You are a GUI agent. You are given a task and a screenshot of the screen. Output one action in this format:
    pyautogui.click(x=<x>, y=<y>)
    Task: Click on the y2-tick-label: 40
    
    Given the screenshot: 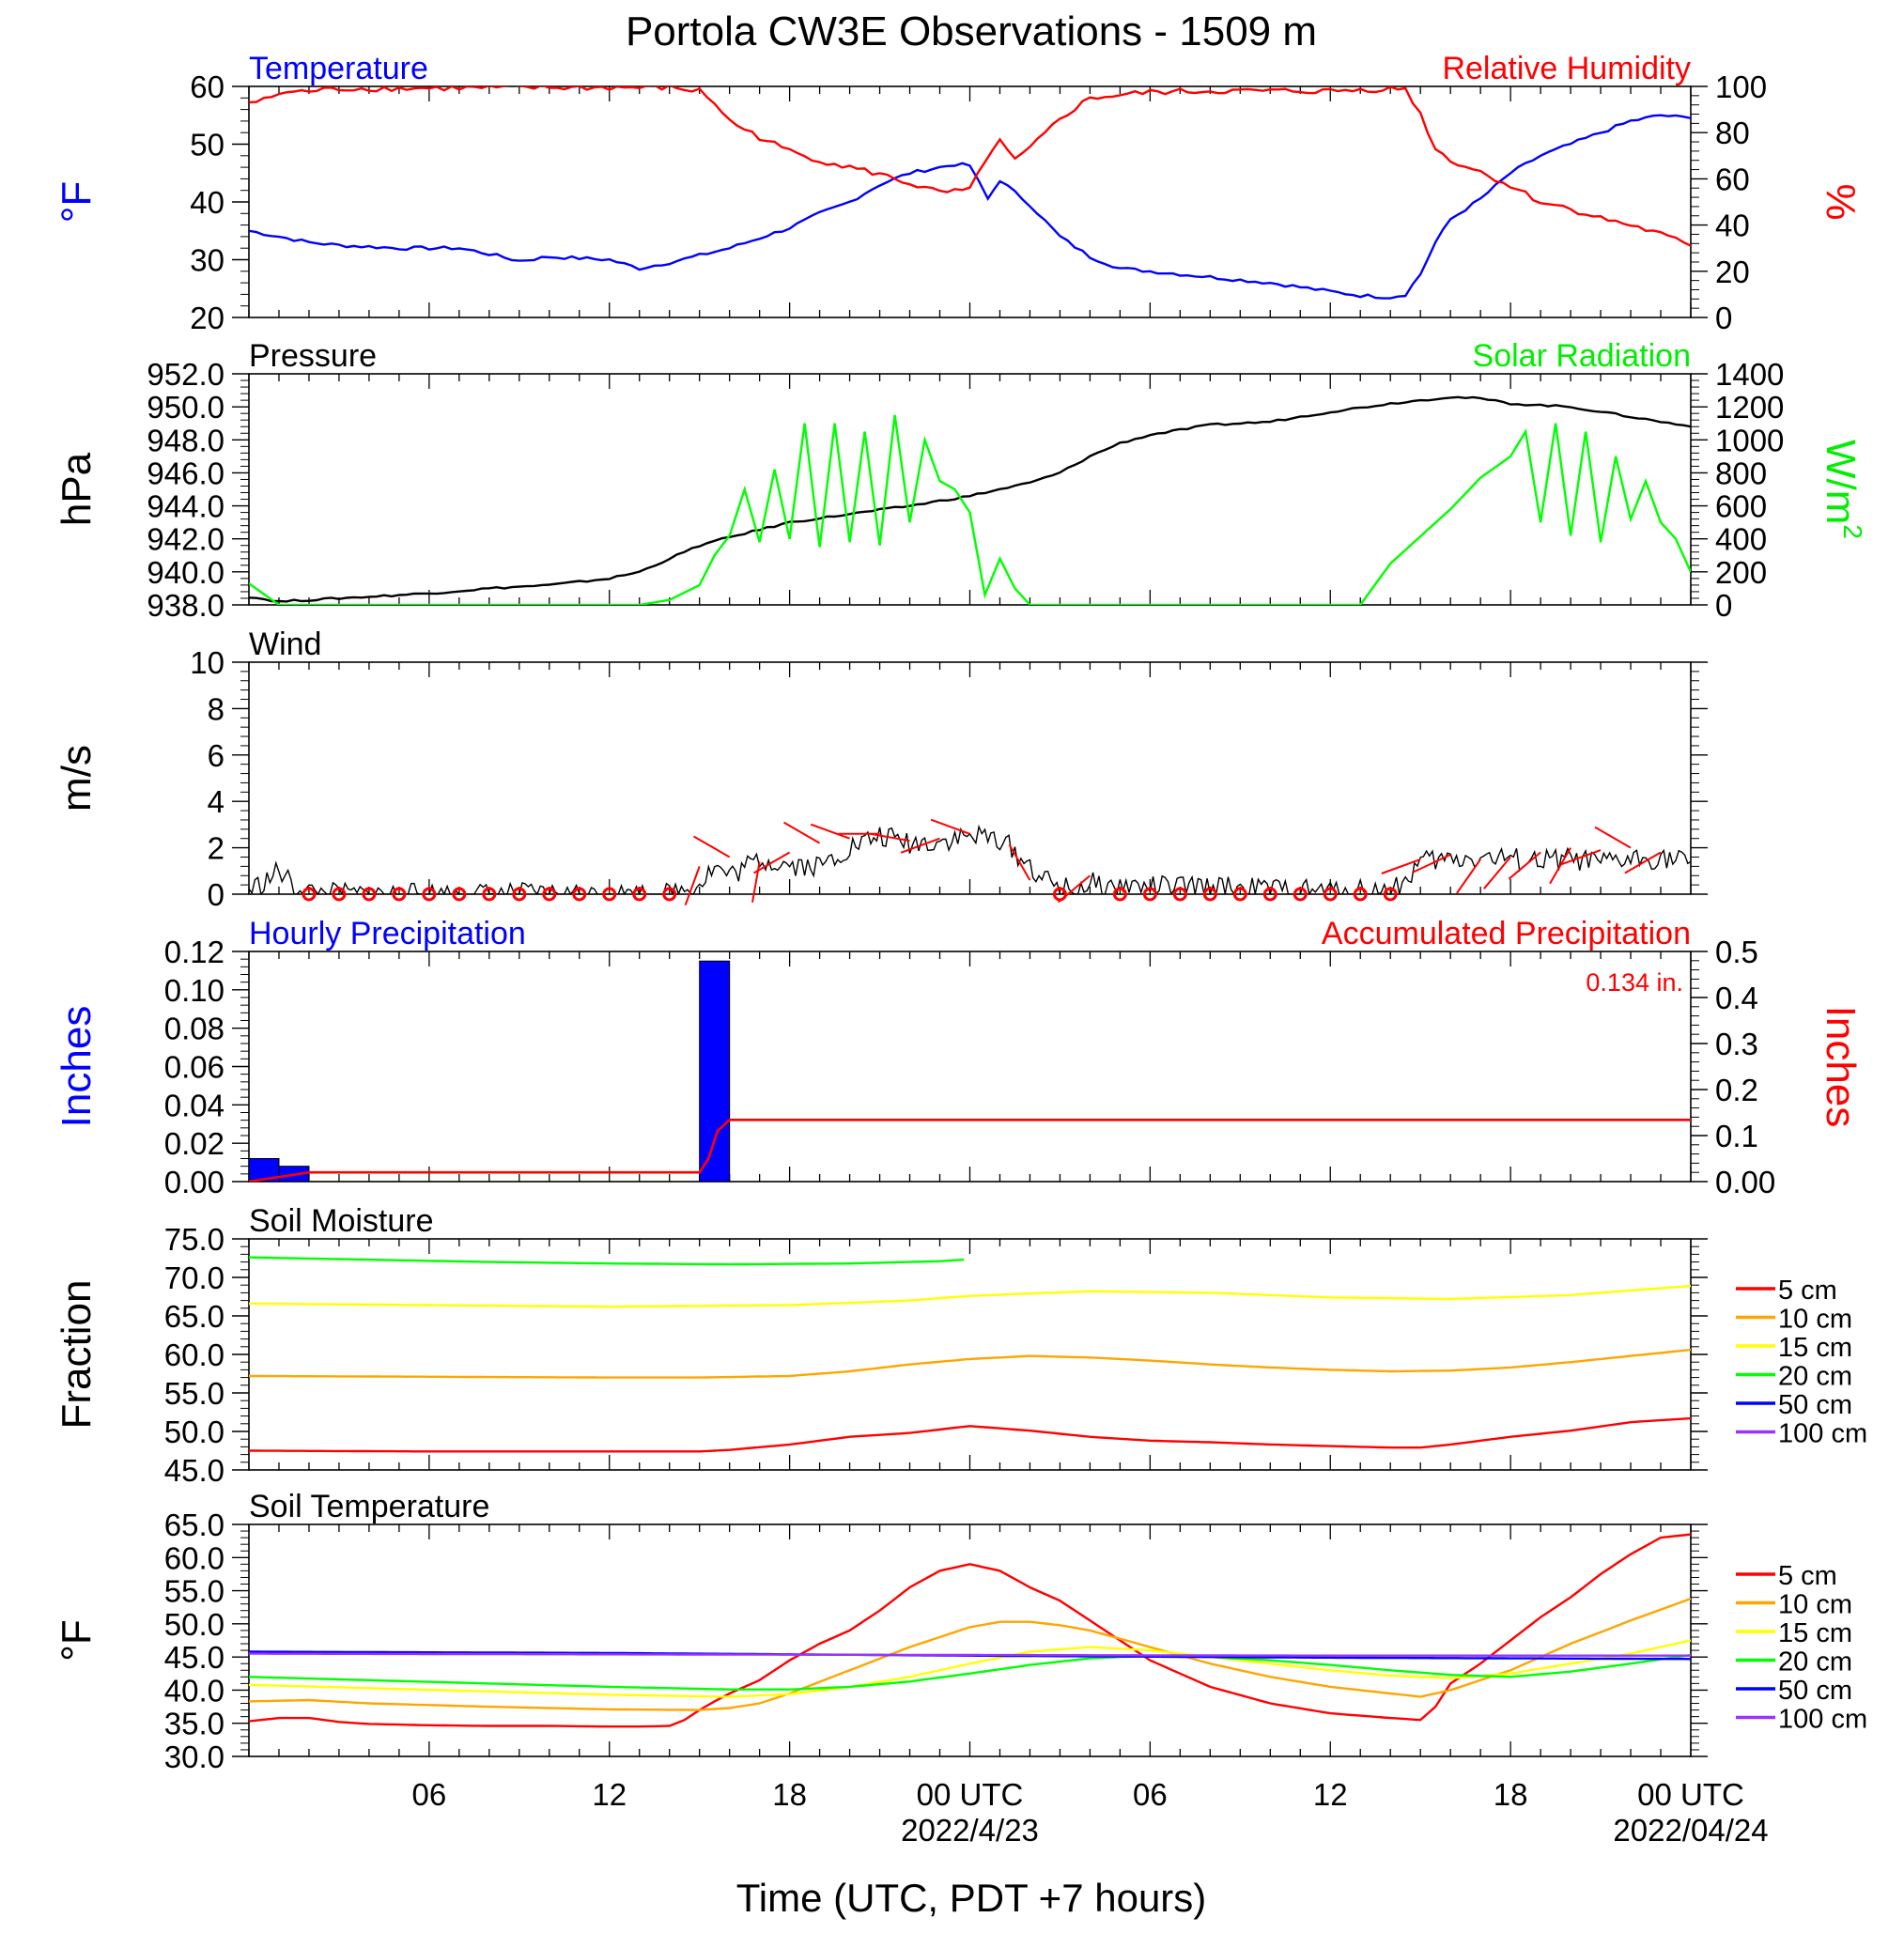 What is the action you would take?
    pyautogui.click(x=1732, y=226)
    